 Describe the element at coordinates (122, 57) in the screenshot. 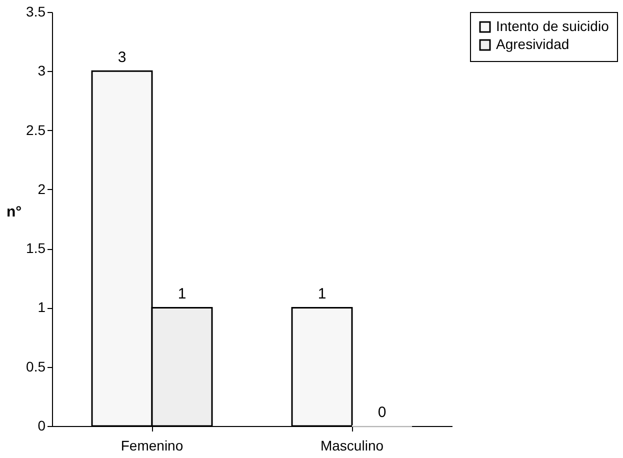

I see `data-label: 3` at that location.